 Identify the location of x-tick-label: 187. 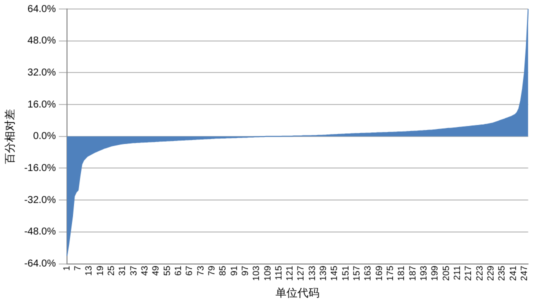
(412, 273).